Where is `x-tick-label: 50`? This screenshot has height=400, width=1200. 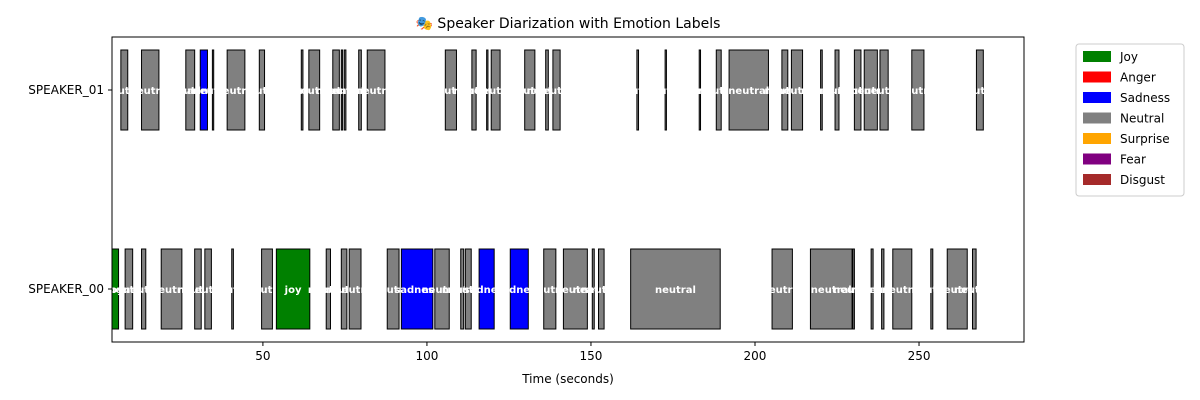
x-tick-label: 50 is located at coordinates (262, 356).